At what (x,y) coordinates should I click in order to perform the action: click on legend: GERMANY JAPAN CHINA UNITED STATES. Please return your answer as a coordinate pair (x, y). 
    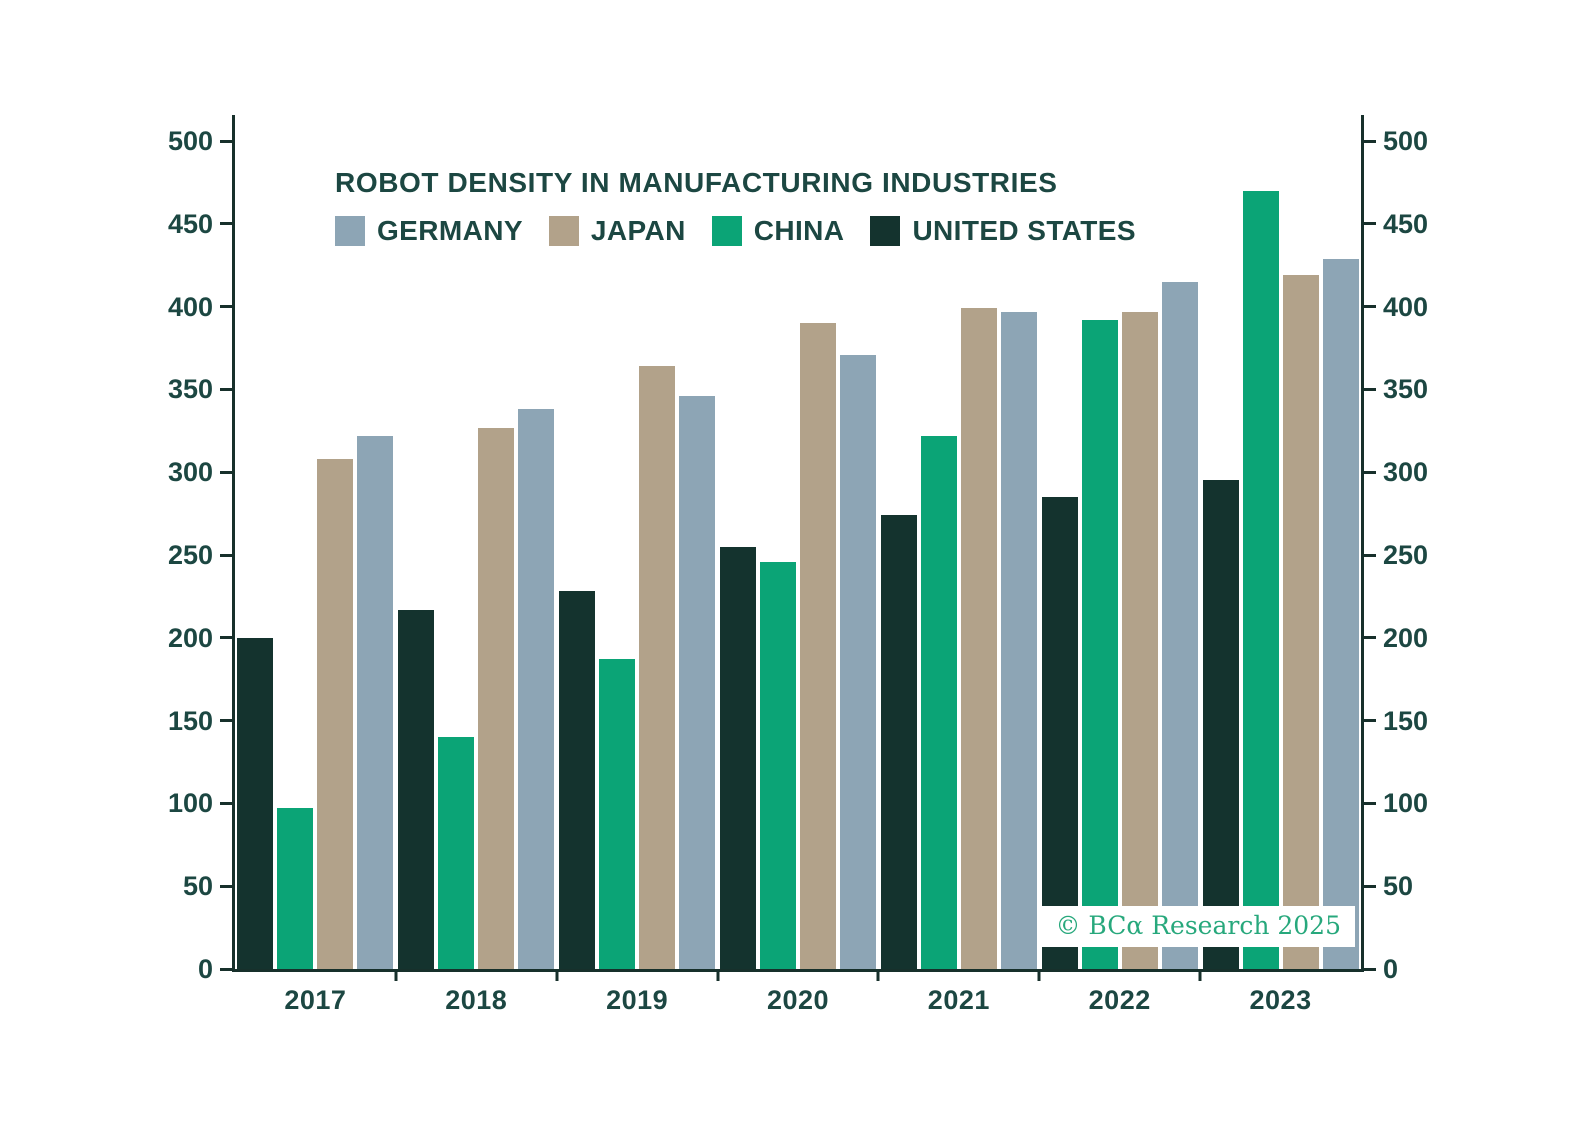
    Looking at the image, I should click on (735, 231).